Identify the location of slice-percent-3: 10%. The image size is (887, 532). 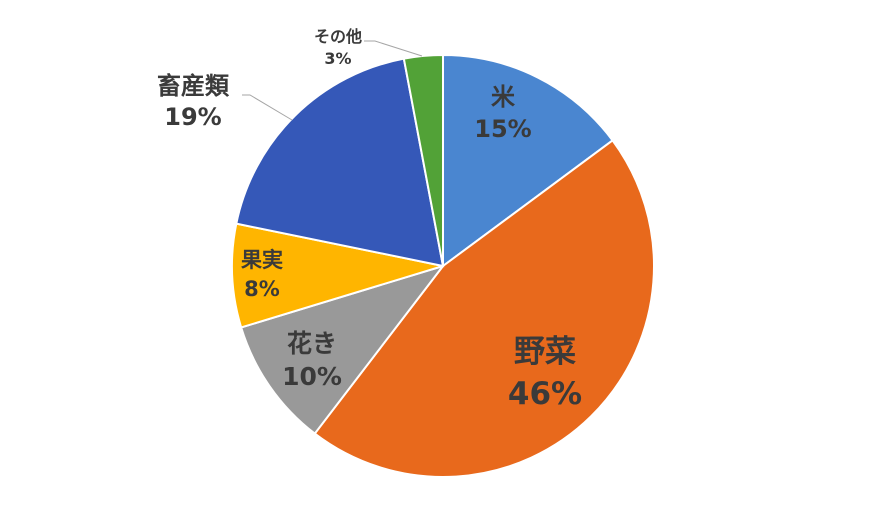
(312, 376).